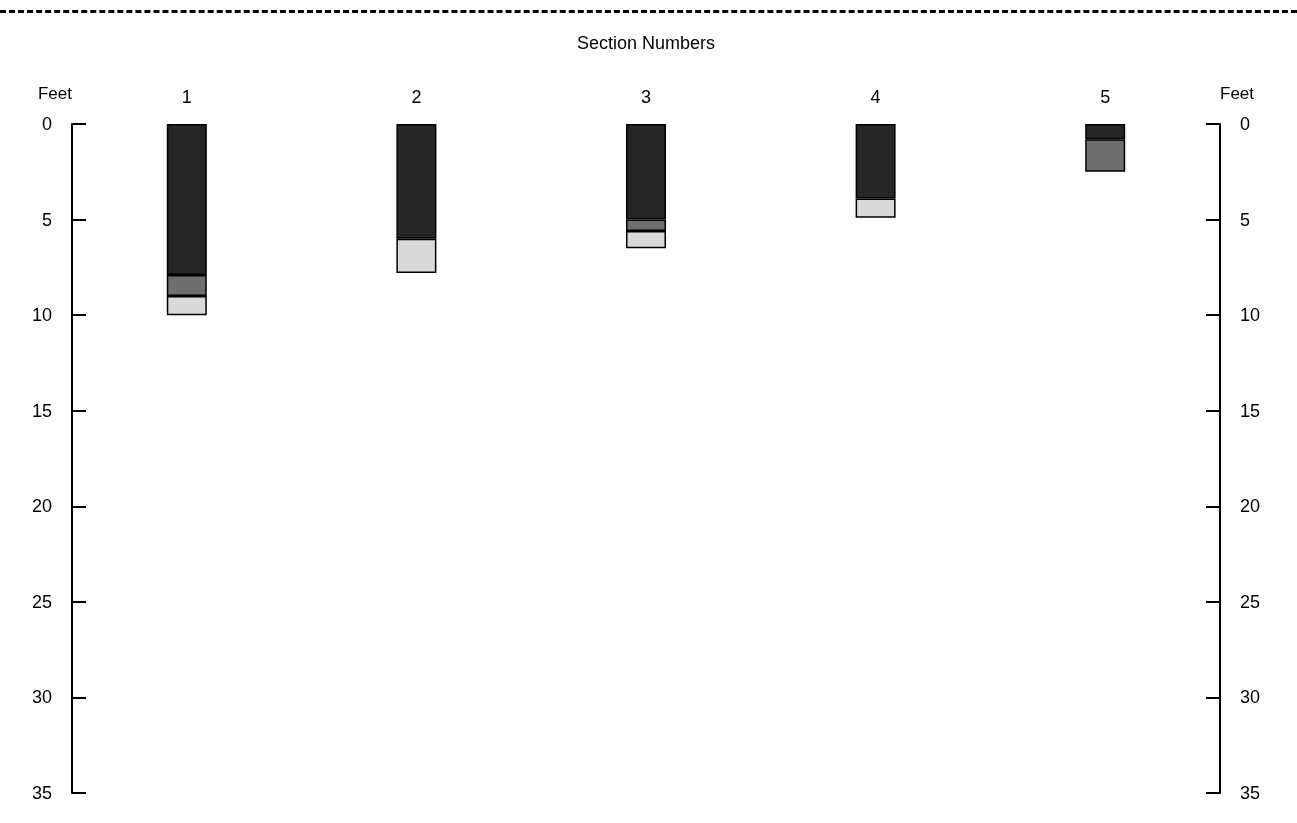  I want to click on y-tick-label: 20, so click(41, 506).